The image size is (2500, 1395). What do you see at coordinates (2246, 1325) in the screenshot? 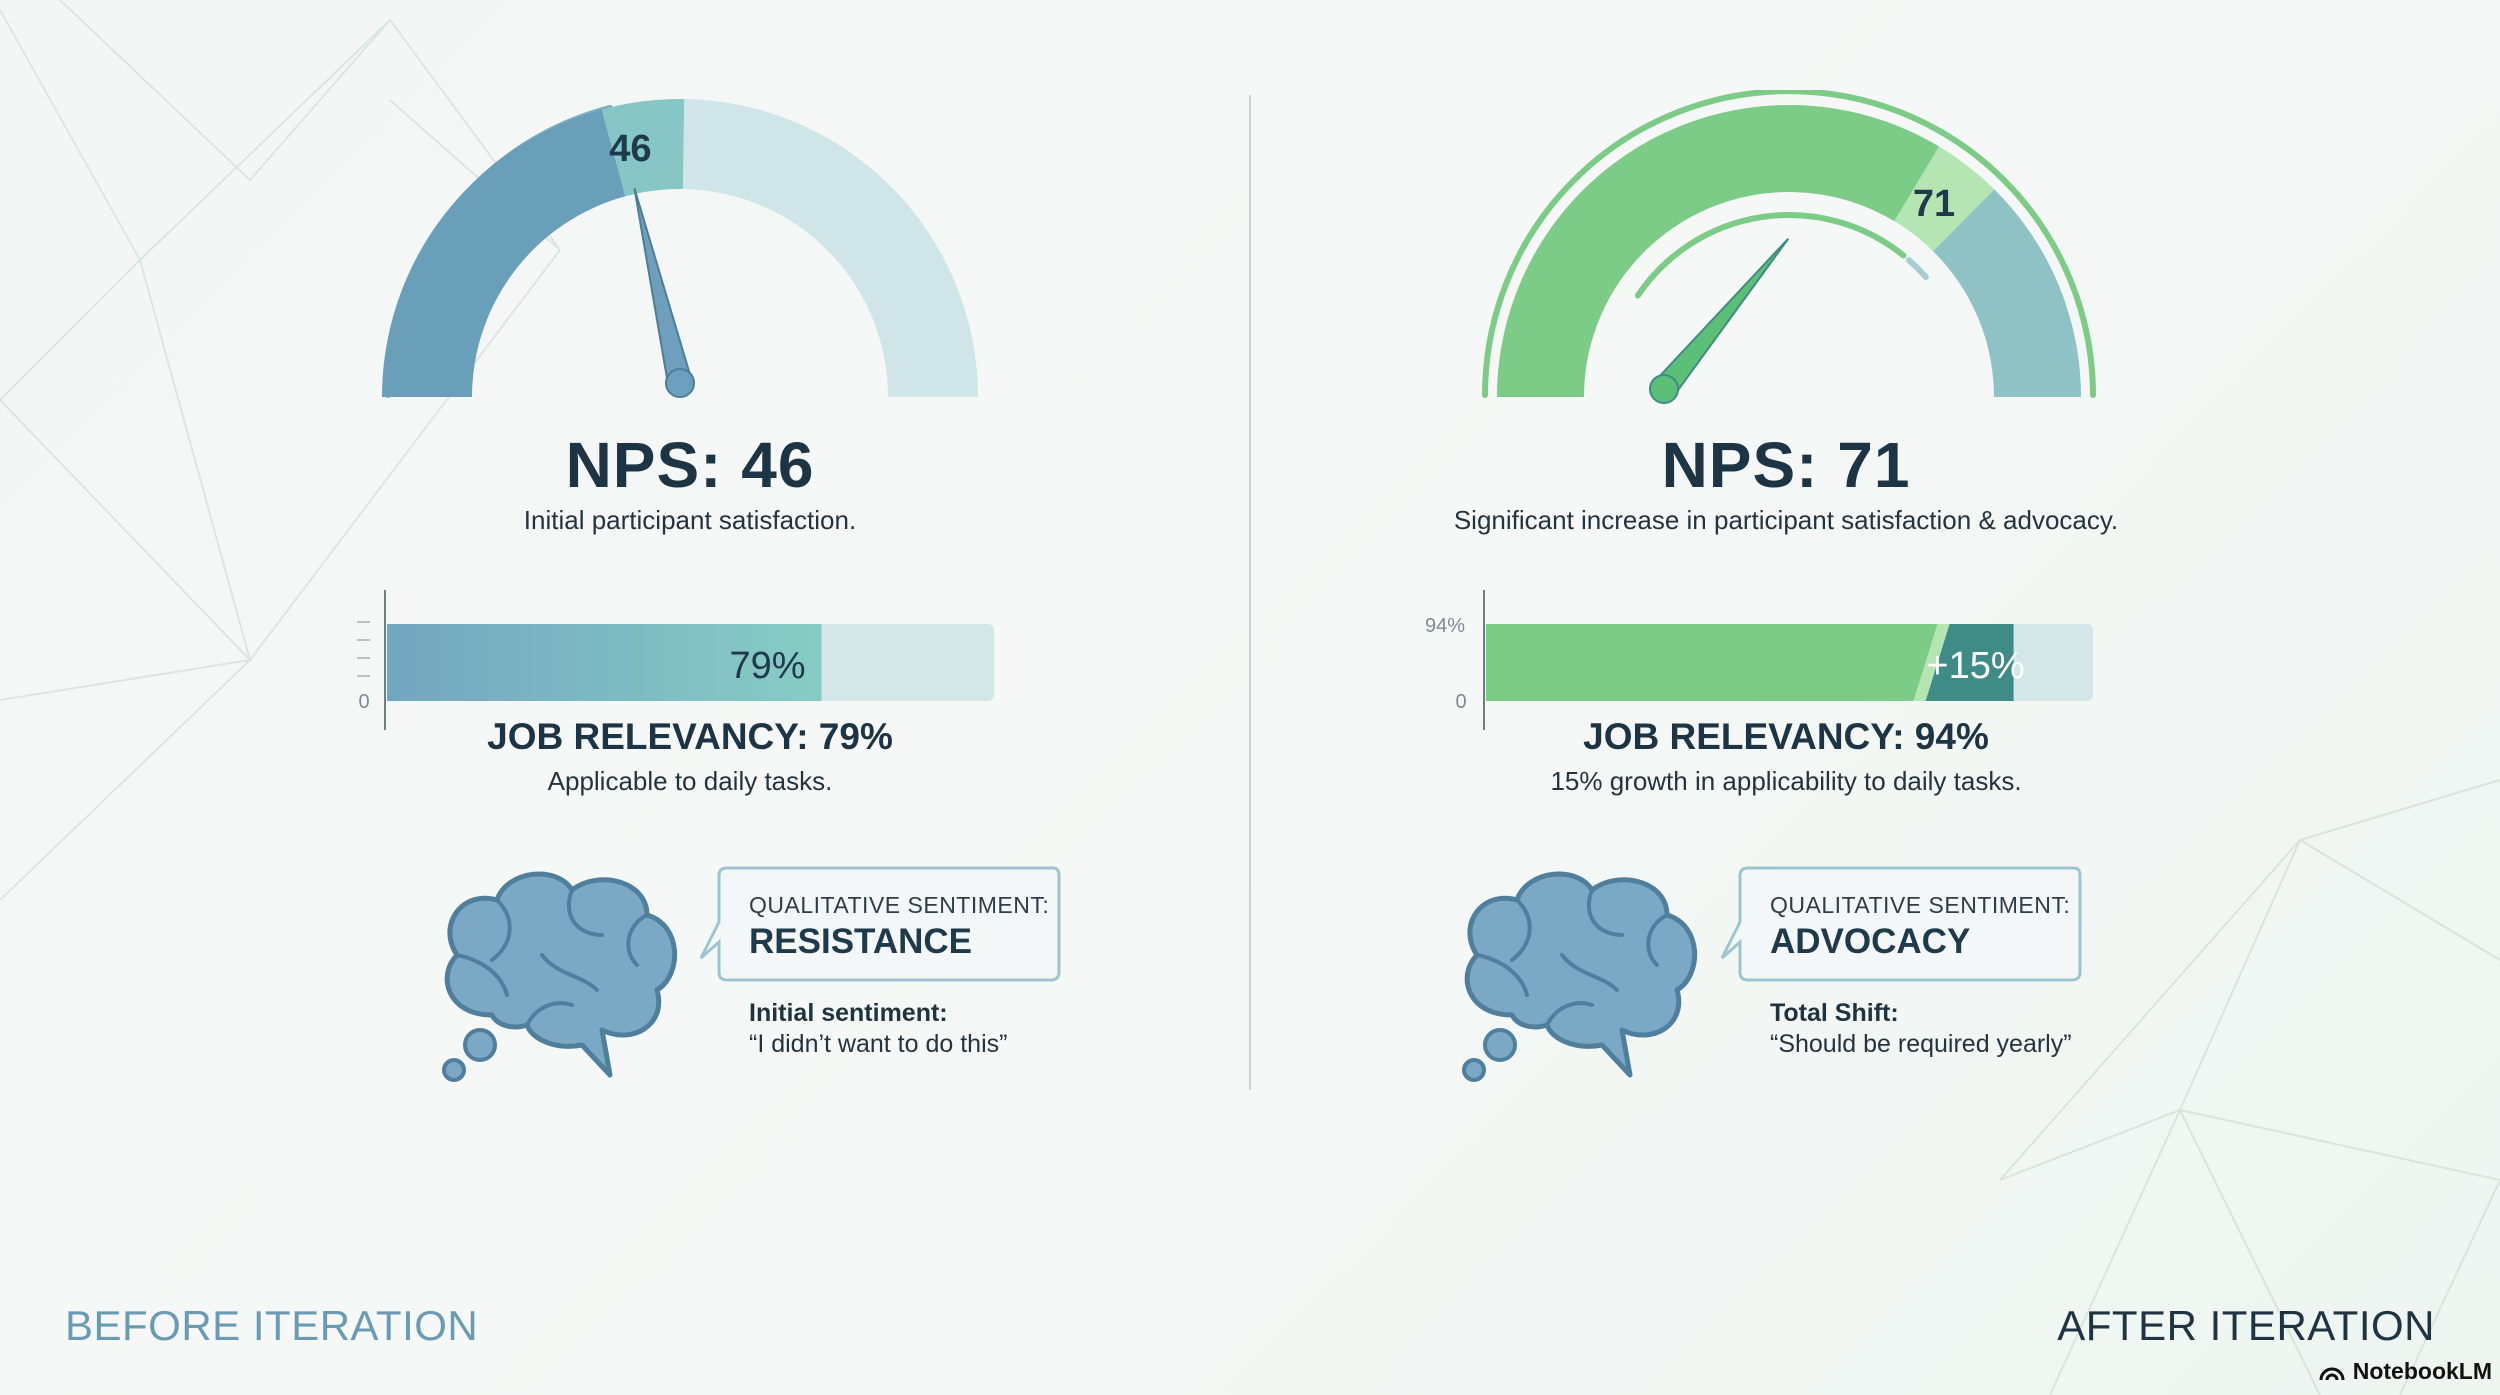
I see `after-iteration-label: AFTER ITERATION` at bounding box center [2246, 1325].